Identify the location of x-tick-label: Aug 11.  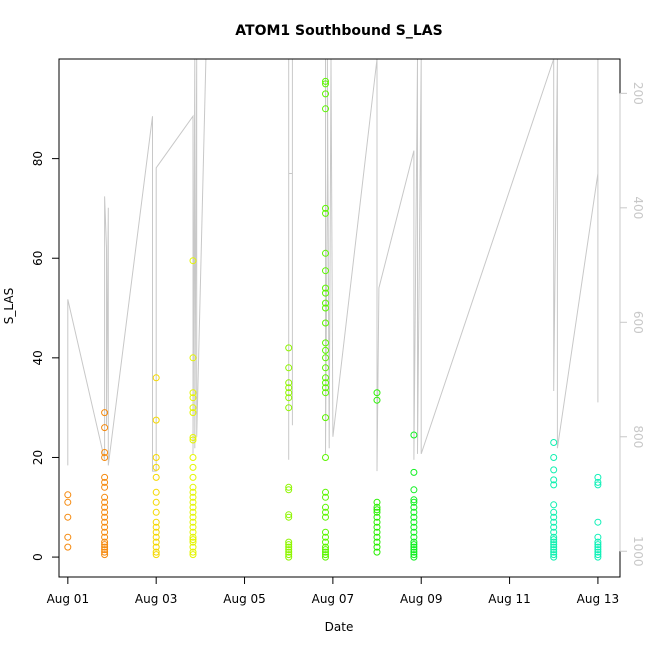
(509, 599).